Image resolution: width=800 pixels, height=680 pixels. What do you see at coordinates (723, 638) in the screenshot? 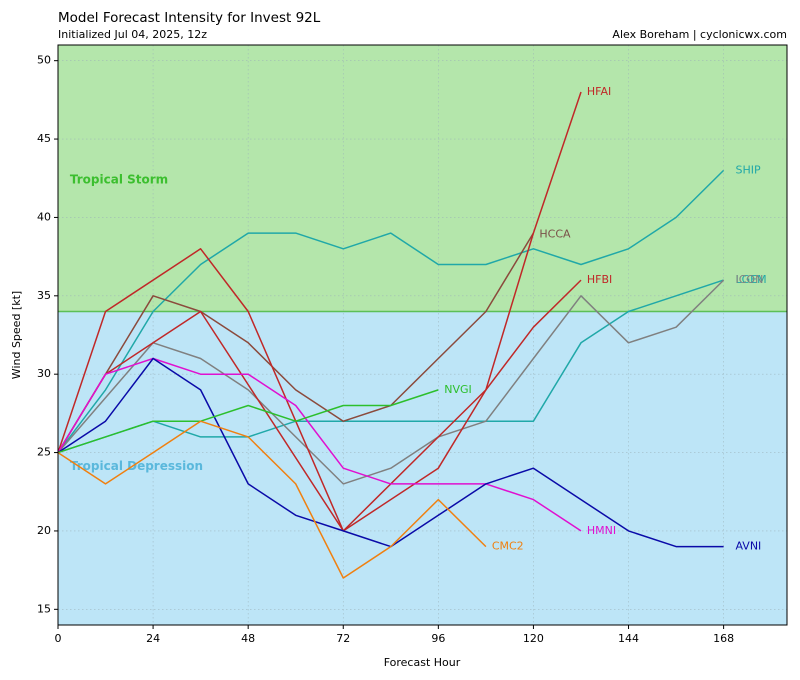
I see `x-tick-label-168: 168` at bounding box center [723, 638].